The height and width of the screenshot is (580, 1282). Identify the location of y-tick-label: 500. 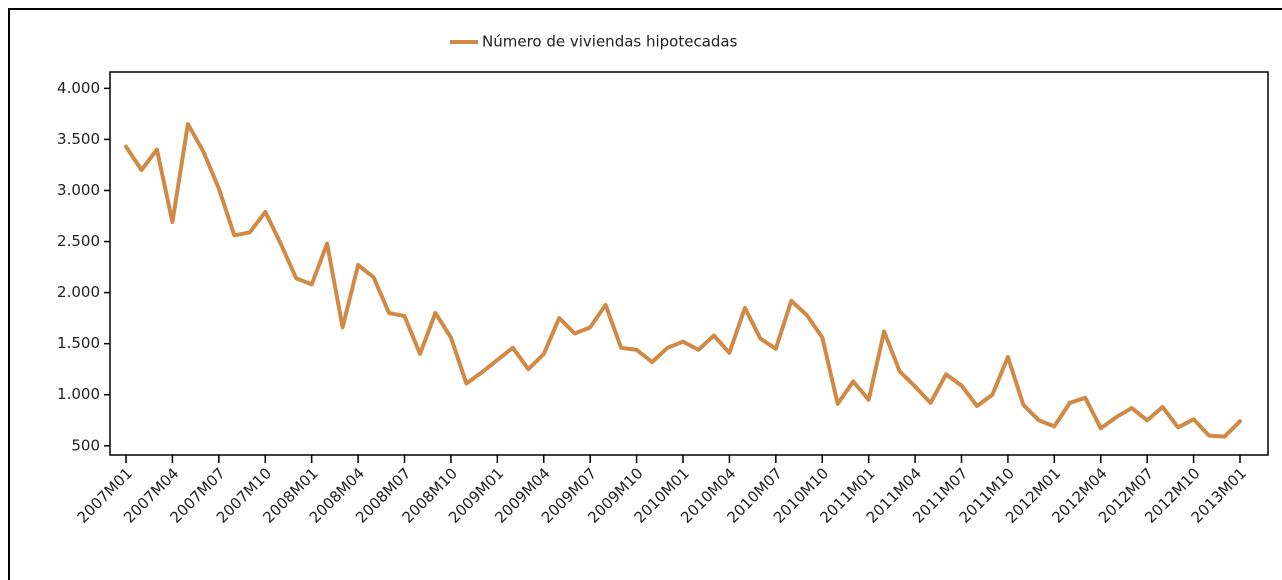
(85, 445).